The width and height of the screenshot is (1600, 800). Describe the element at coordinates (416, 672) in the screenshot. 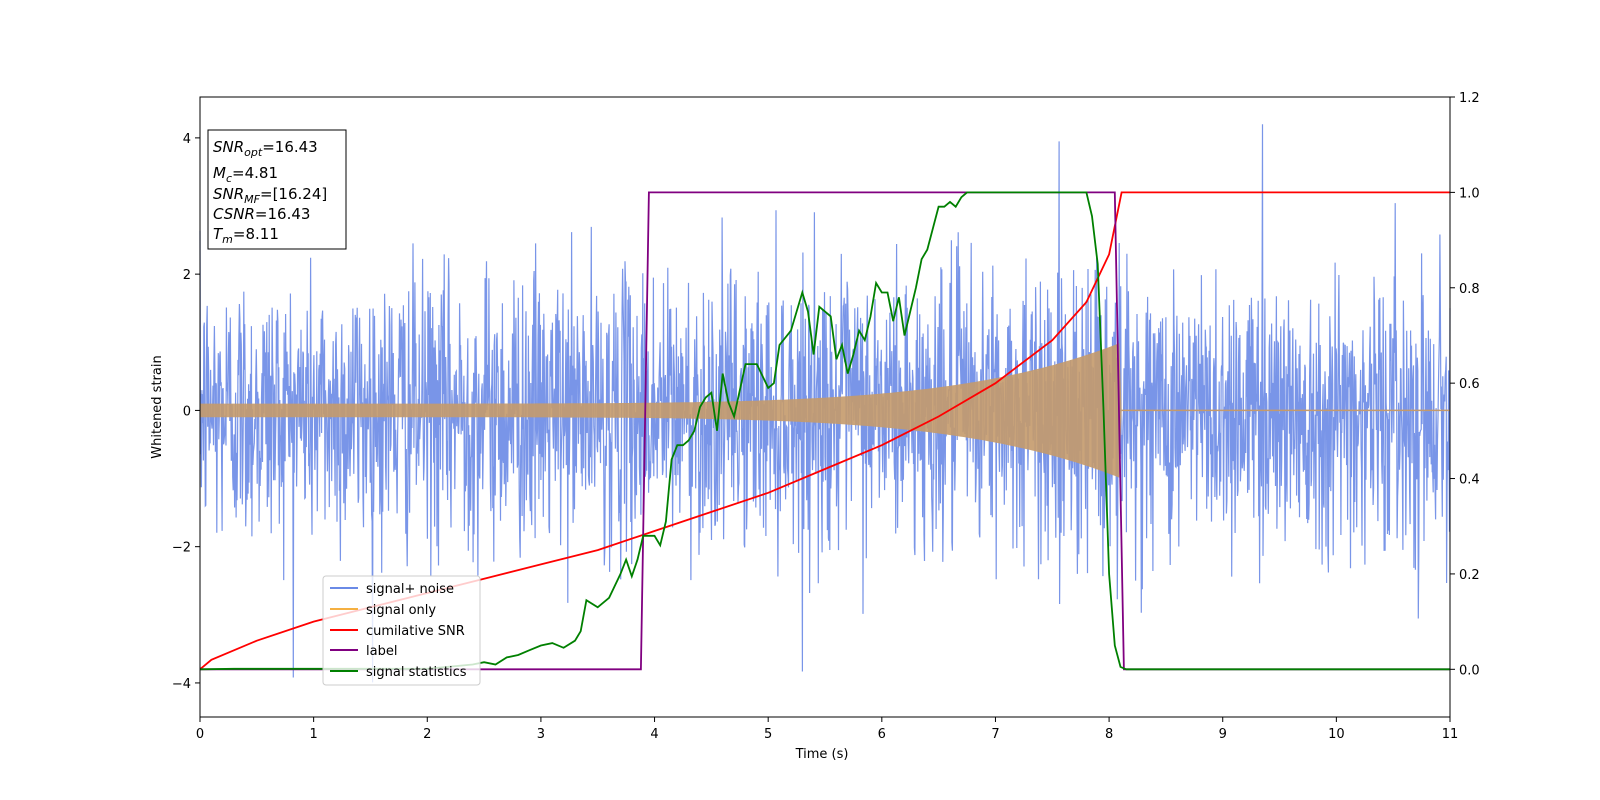

I see `legend-label-signal-statistics: signal statistics` at that location.